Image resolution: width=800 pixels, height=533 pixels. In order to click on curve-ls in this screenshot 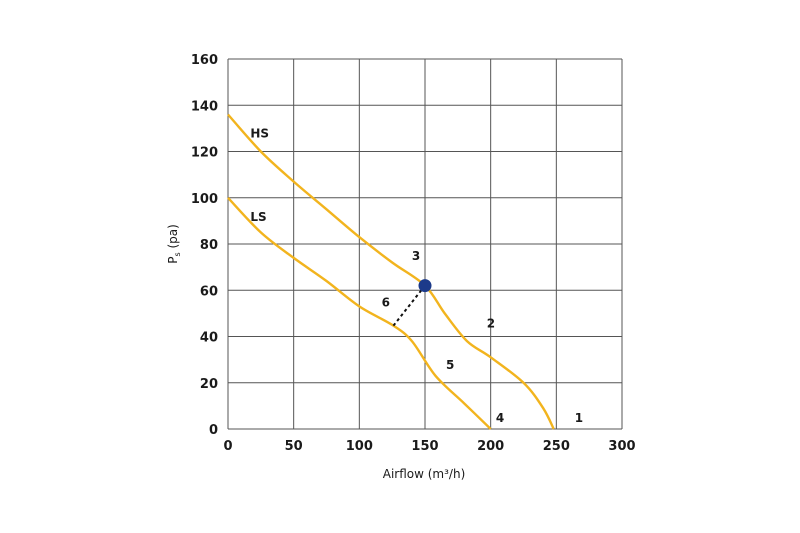, I will do `click(359, 313)`.